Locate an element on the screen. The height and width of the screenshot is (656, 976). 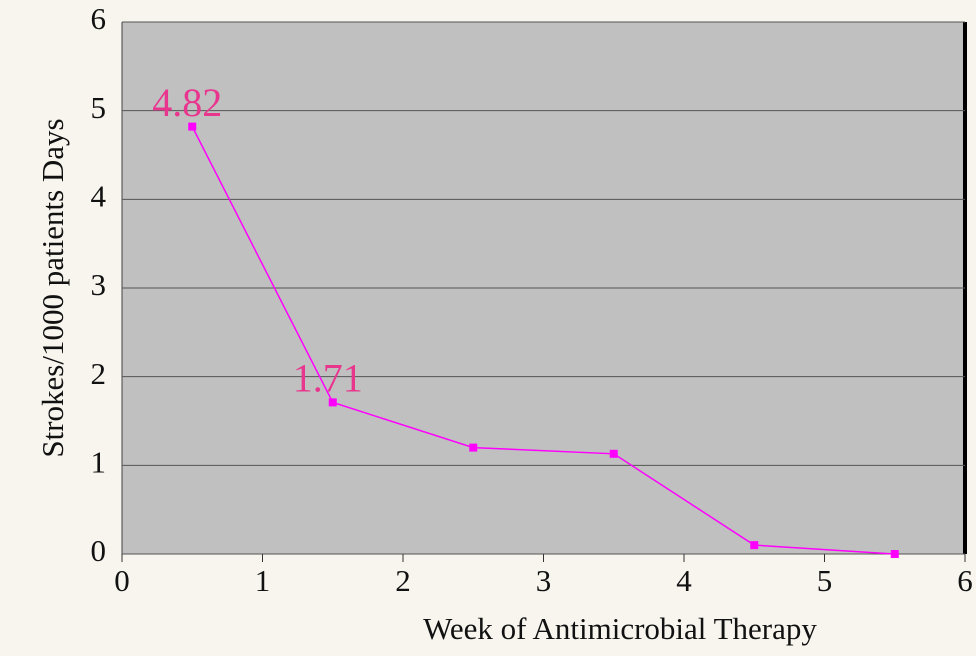
data-label: 1.71 is located at coordinates (328, 378).